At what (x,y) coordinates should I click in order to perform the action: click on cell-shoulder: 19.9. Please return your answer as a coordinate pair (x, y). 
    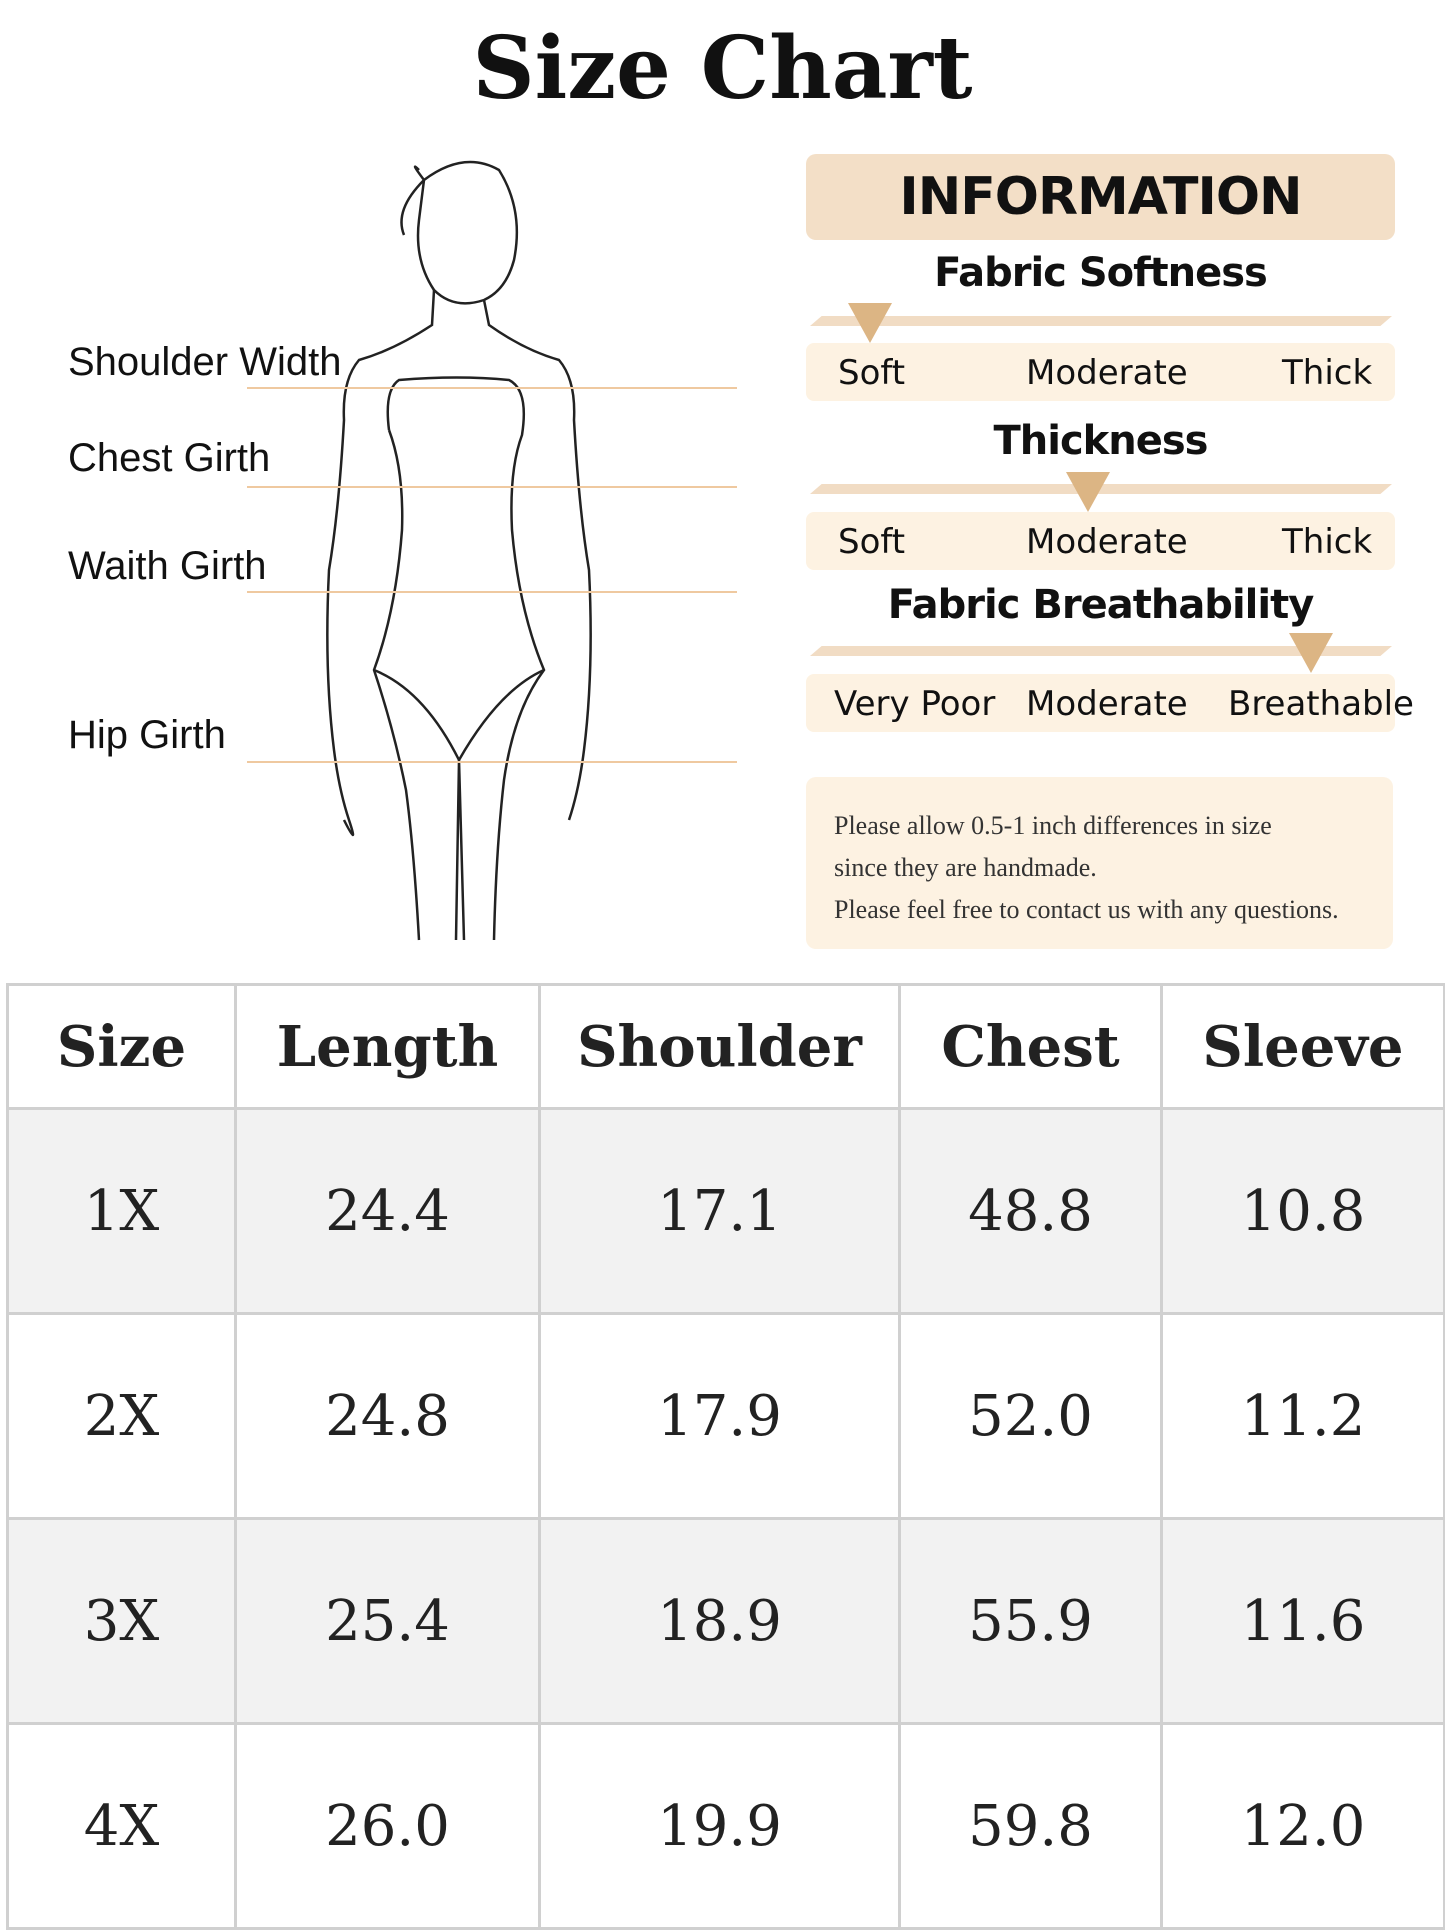
    Looking at the image, I should click on (719, 1826).